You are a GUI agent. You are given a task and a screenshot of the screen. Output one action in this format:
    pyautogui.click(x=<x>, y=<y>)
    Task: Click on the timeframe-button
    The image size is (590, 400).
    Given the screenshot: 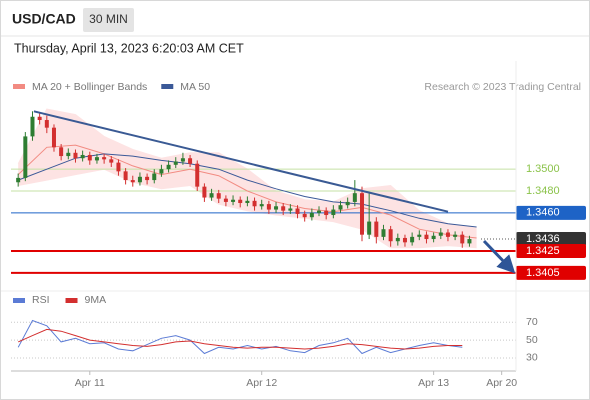 What is the action you would take?
    pyautogui.click(x=108, y=20)
    